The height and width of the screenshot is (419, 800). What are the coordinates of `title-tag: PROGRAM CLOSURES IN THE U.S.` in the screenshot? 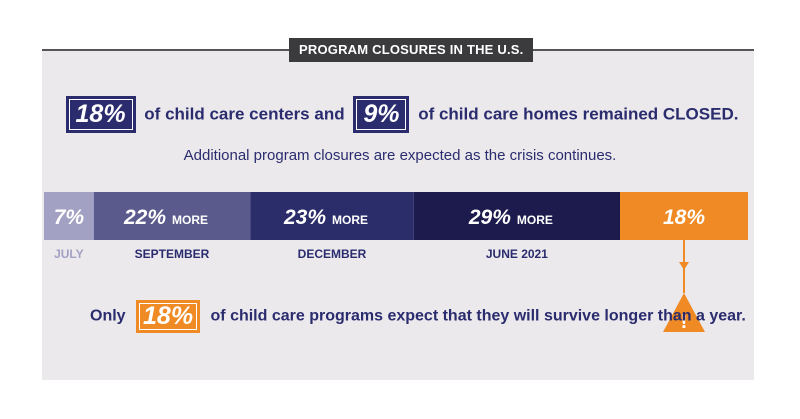 It's located at (411, 50).